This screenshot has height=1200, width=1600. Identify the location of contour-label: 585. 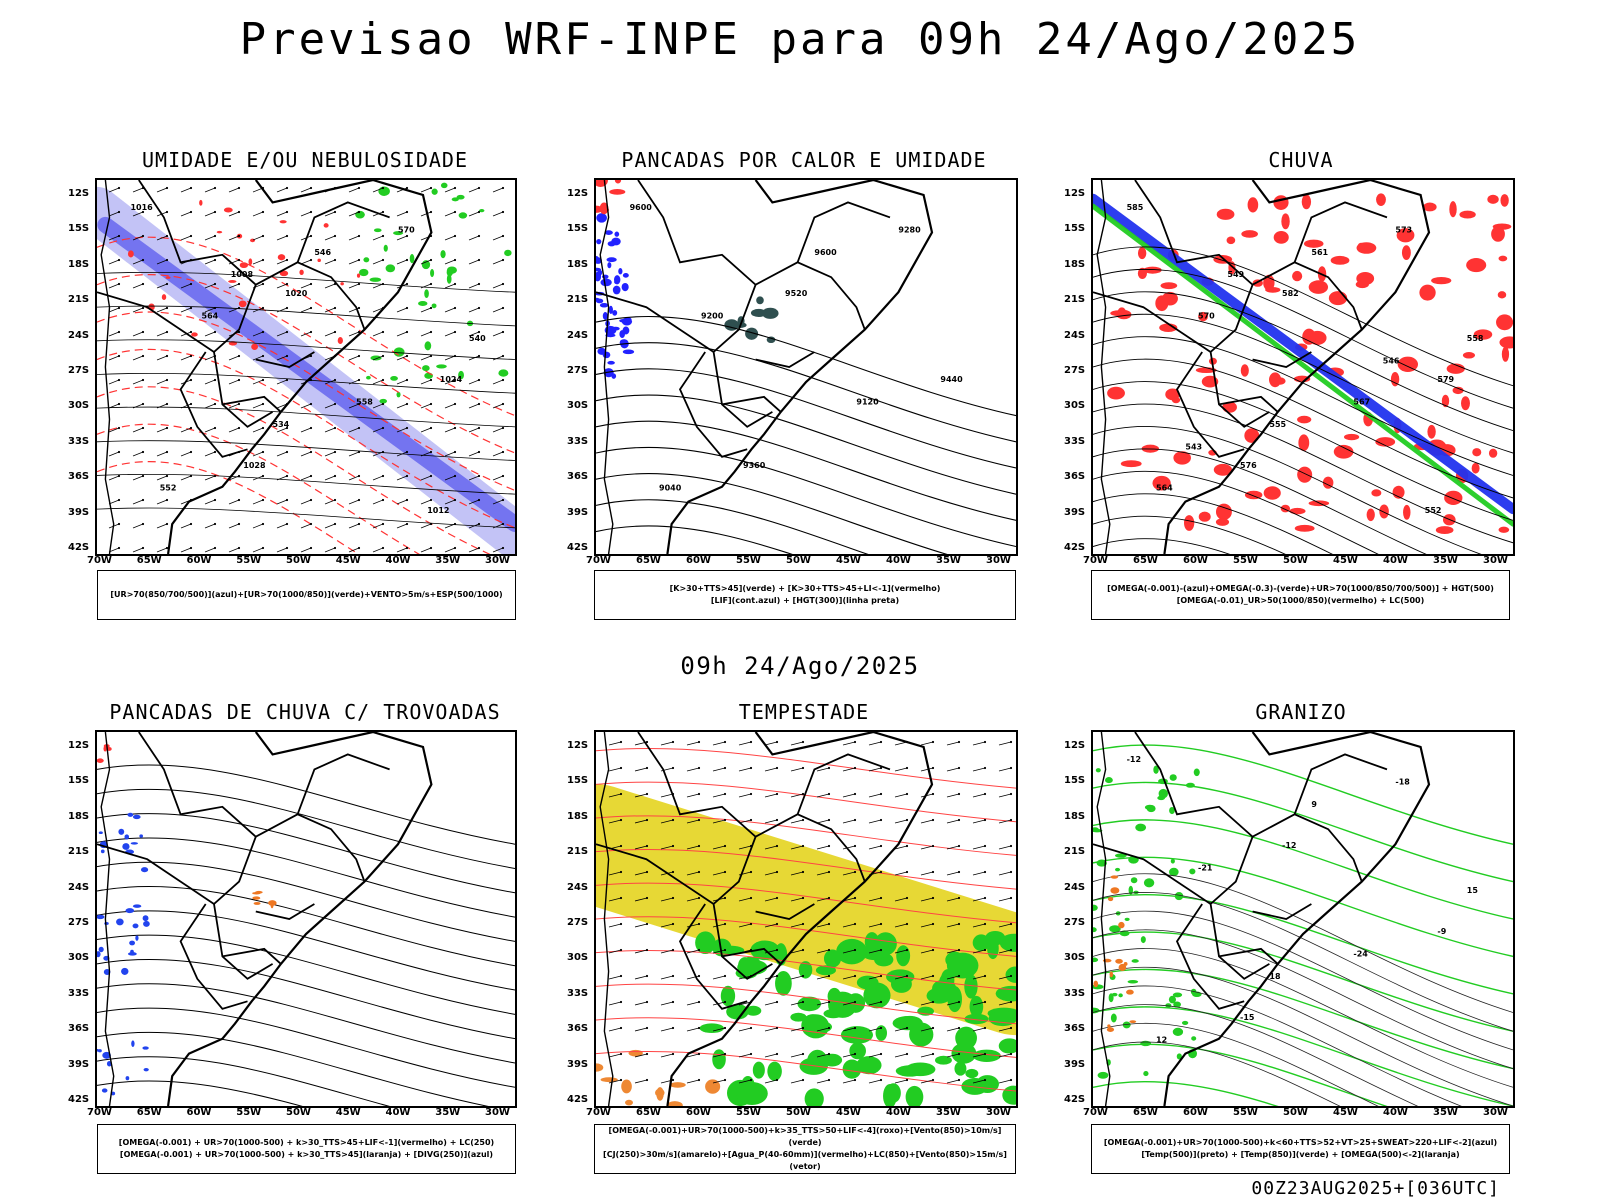
(1135, 207).